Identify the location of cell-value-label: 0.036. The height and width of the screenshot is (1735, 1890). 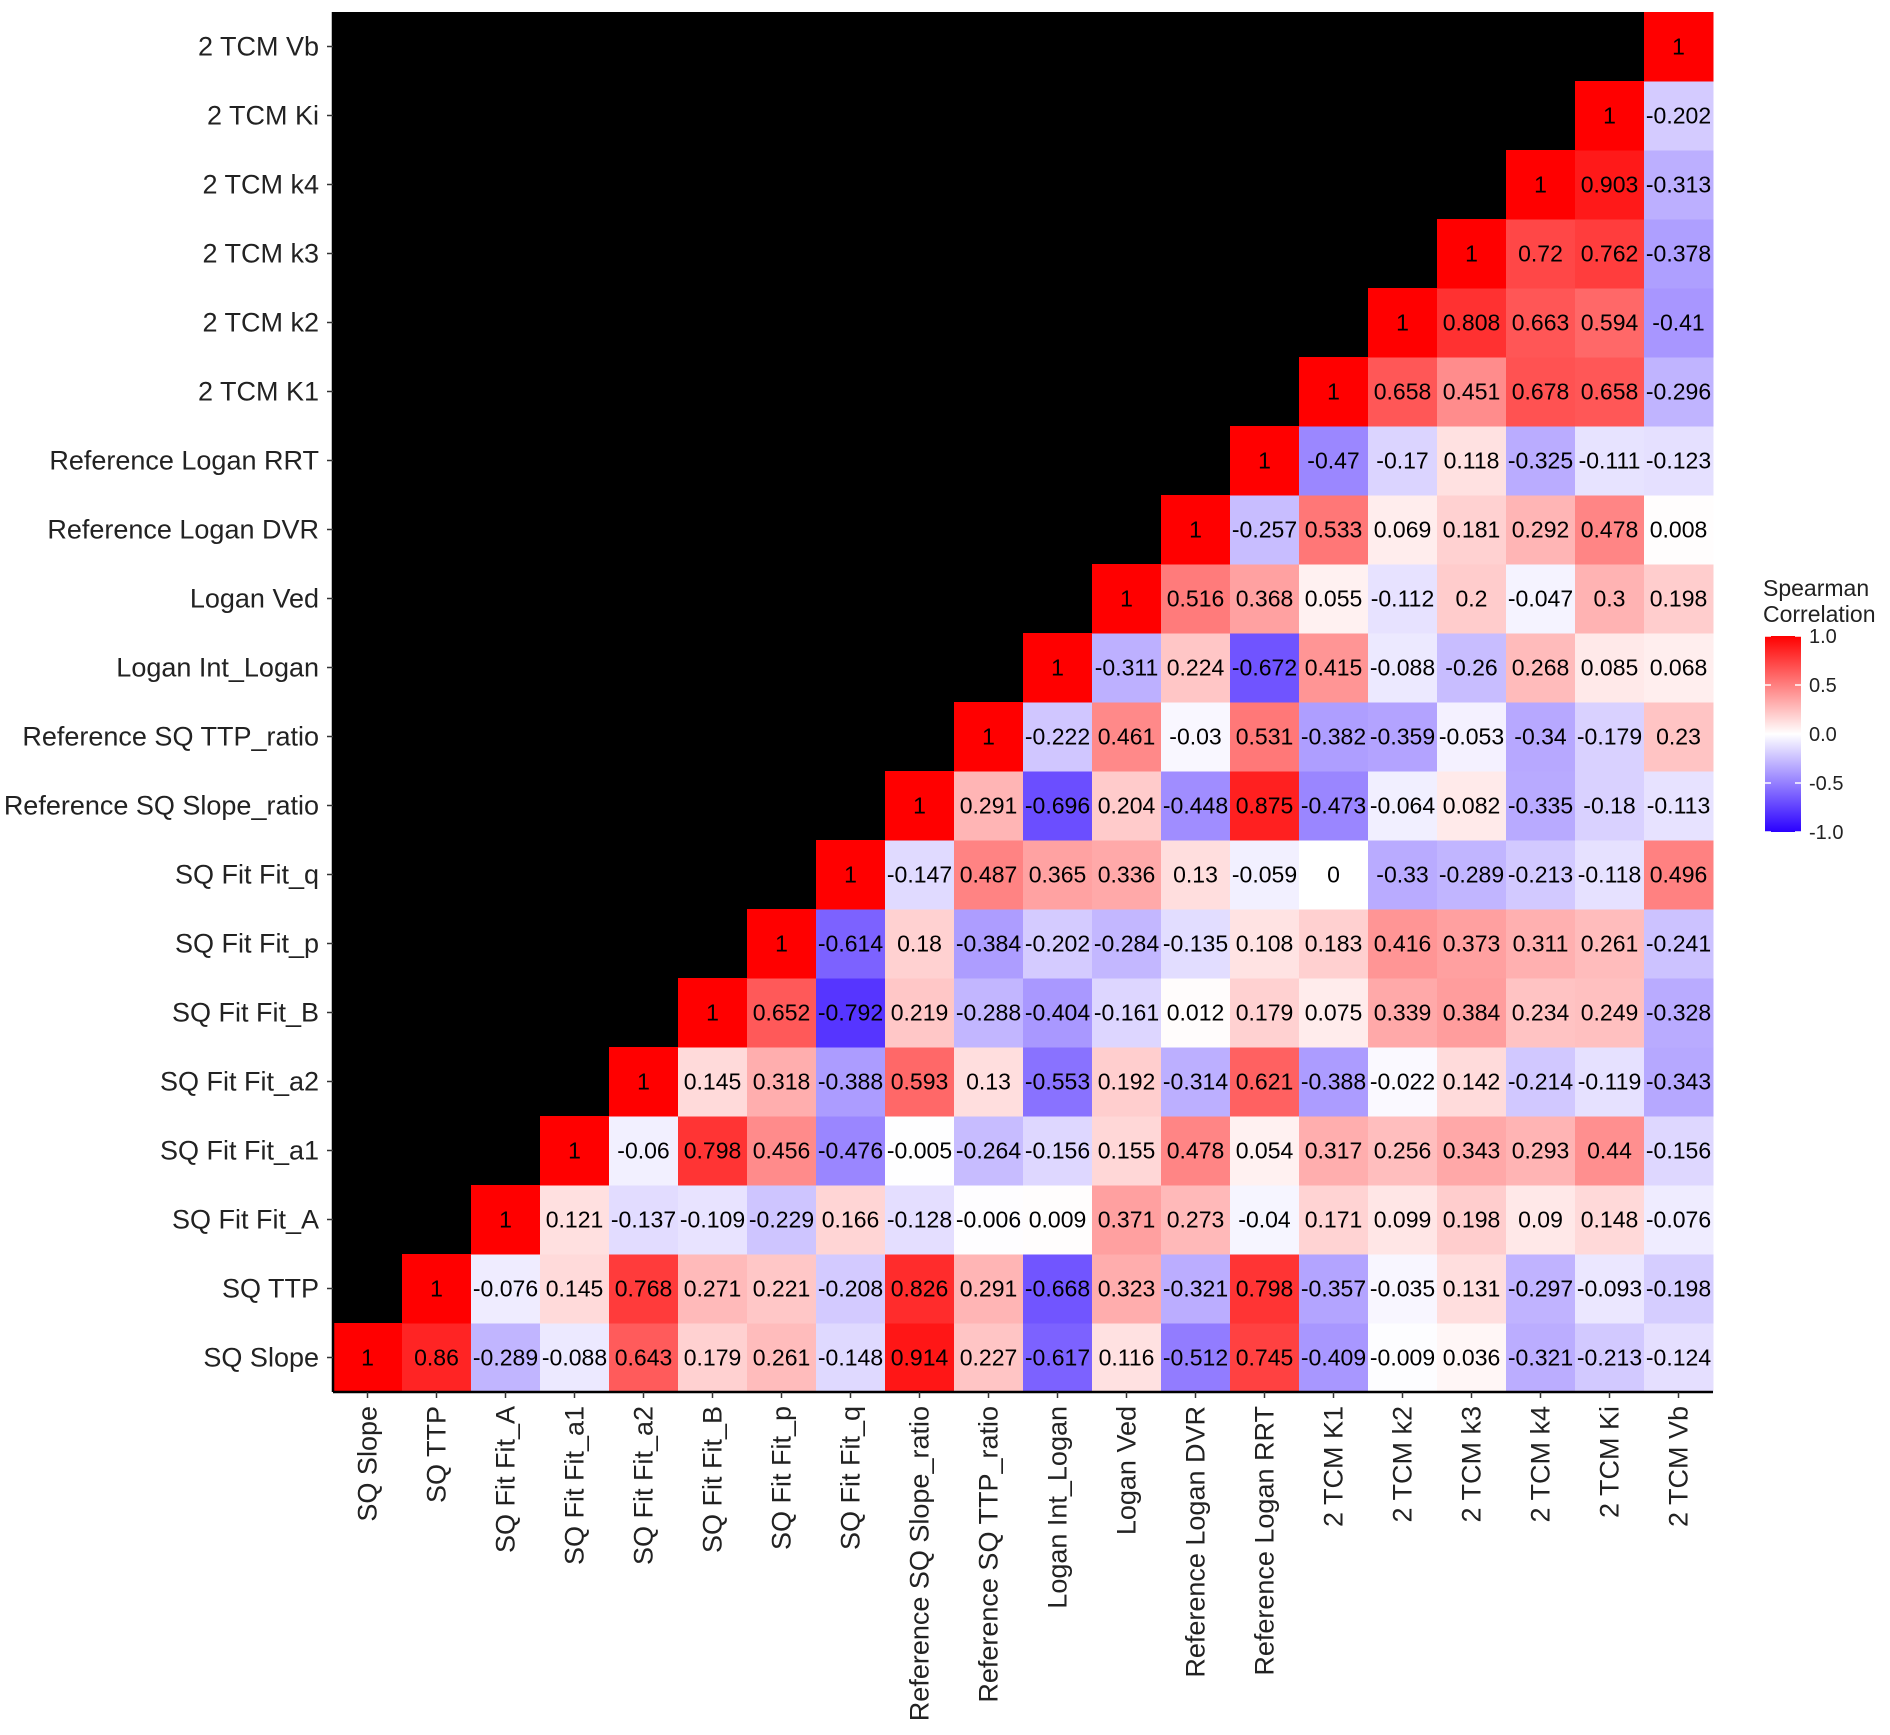
(1472, 1358).